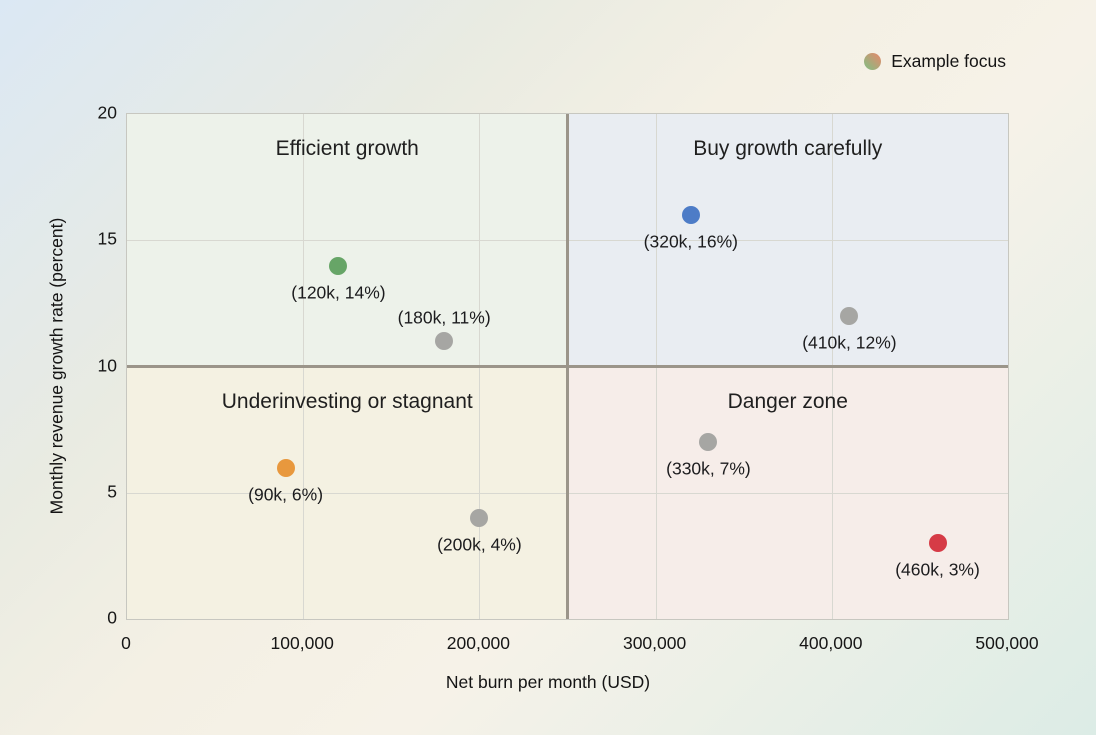  What do you see at coordinates (107, 238) in the screenshot?
I see `y-tick-label: 15` at bounding box center [107, 238].